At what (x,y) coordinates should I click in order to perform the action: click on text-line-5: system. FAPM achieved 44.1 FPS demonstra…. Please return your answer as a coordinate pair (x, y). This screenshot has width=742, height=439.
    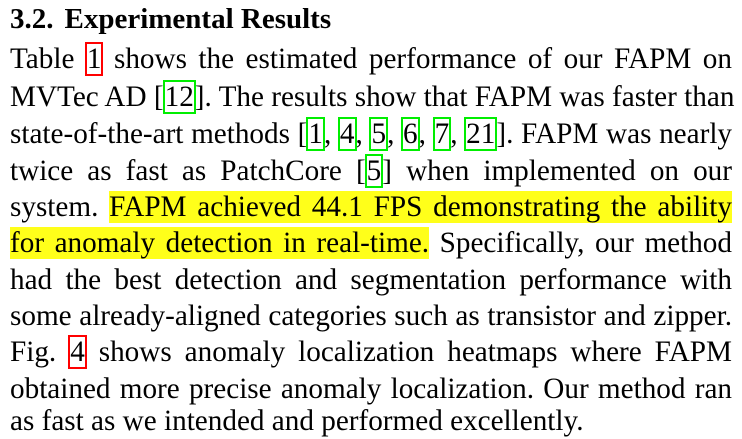
    Looking at the image, I should click on (371, 207).